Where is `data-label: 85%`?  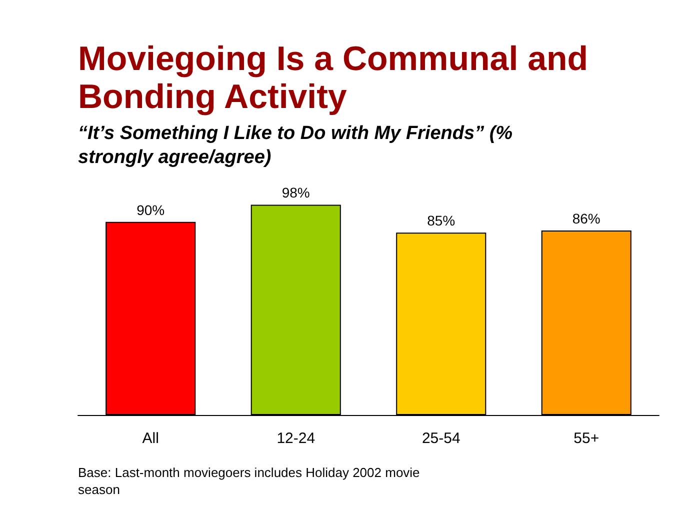 data-label: 85% is located at coordinates (441, 220).